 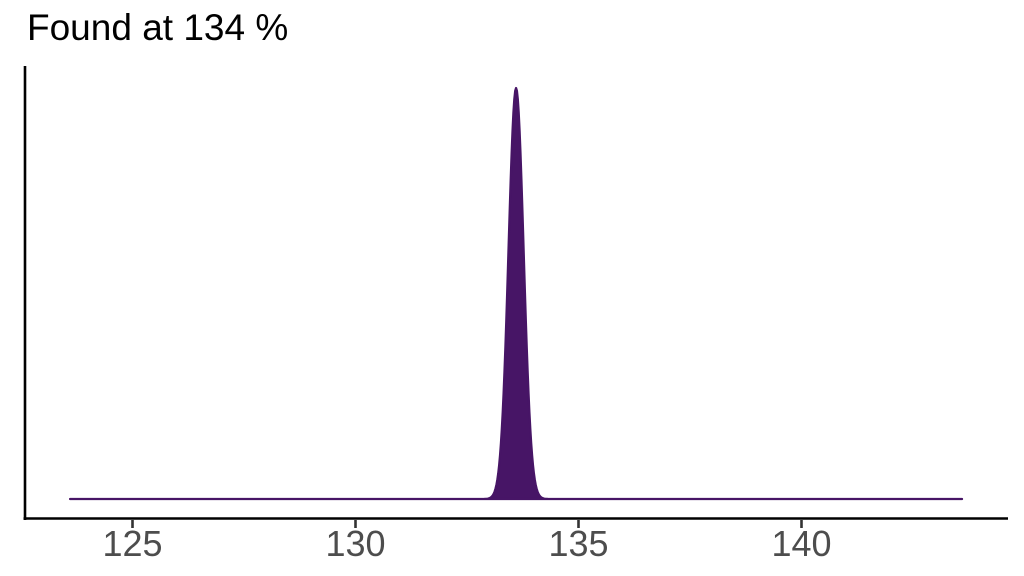 I want to click on x-tick-label-125: 125, so click(x=132, y=543).